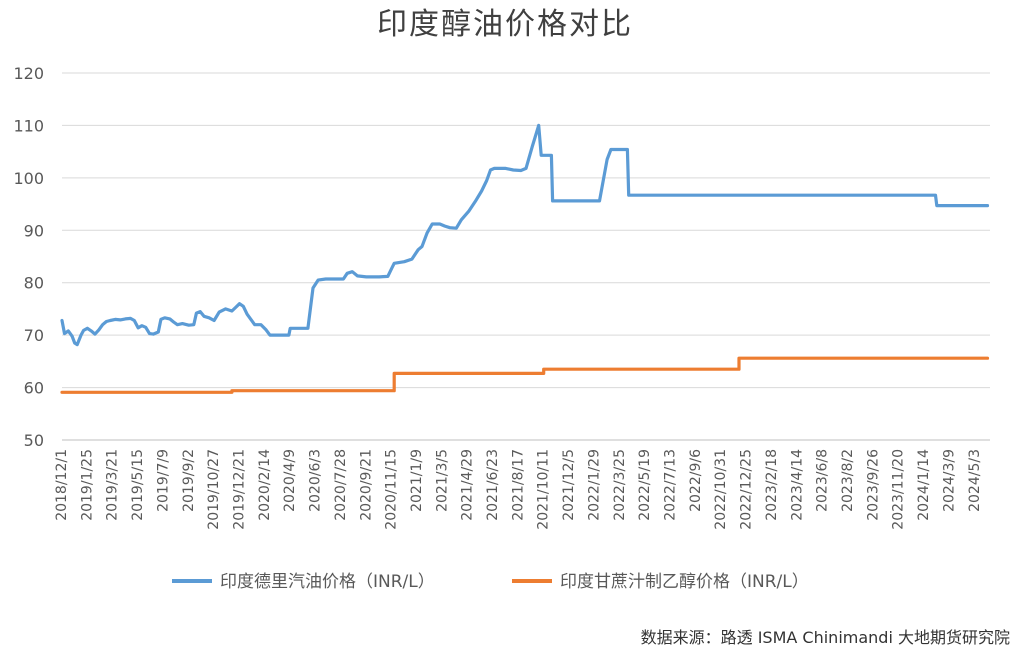 The width and height of the screenshot is (1024, 655). Describe the element at coordinates (113, 485) in the screenshot. I see `x-tick-label: 2019/3/21` at that location.